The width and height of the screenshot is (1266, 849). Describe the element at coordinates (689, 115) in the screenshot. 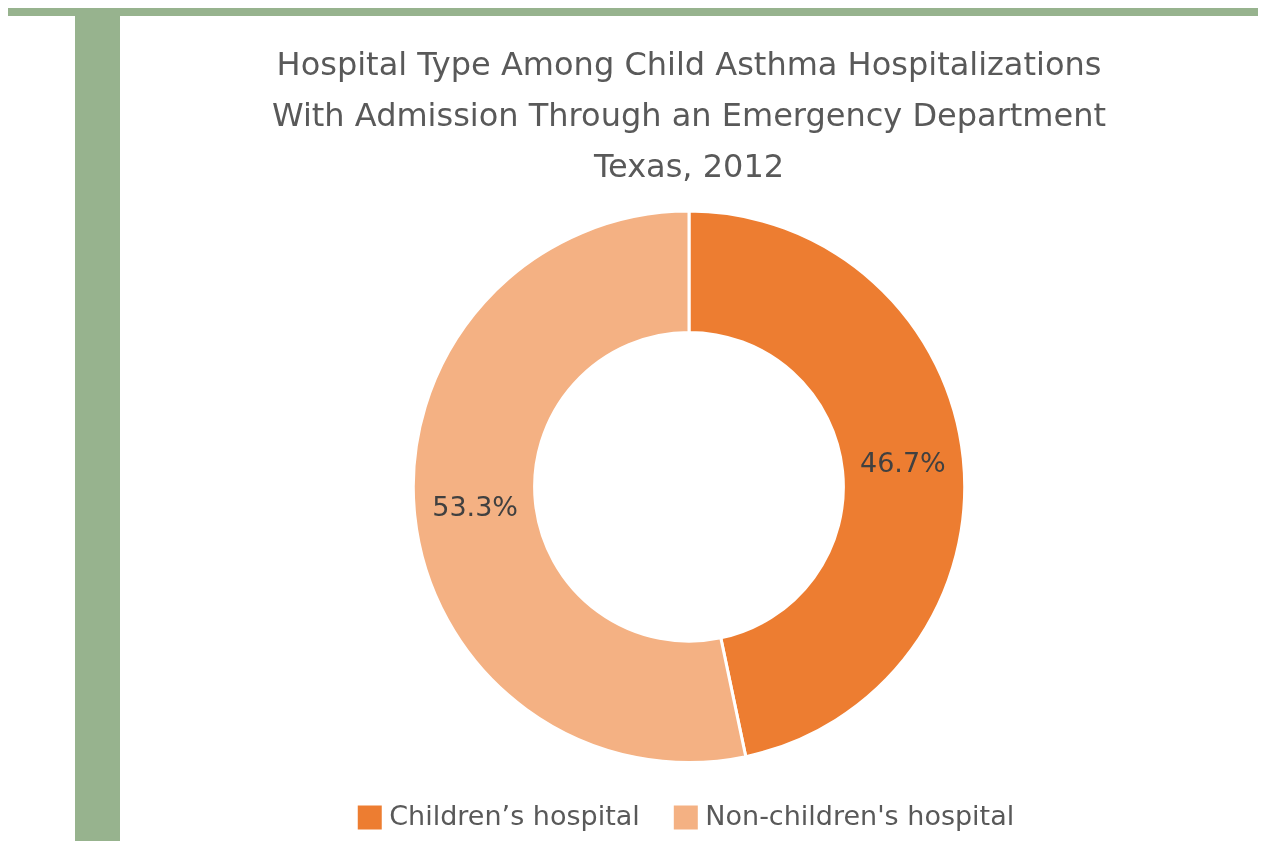

I see `chart-title: Hospital Type Among Child Asthma Hospitalizations With Admission Through an Emergency Department Texas, 2012` at that location.